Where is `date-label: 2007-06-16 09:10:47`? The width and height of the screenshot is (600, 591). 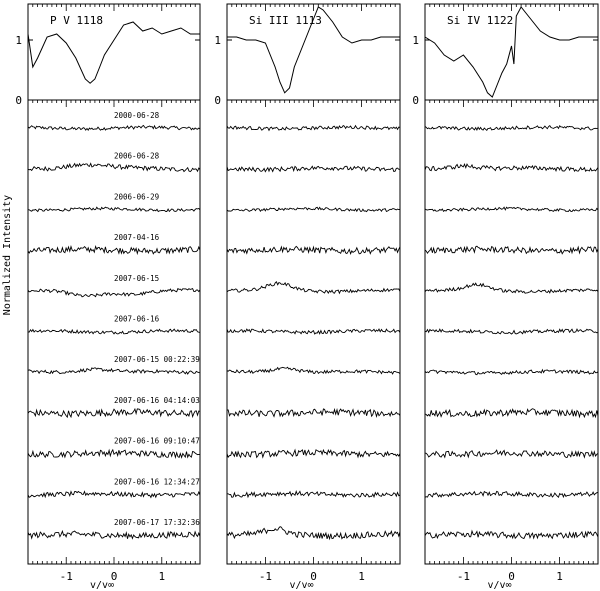
date-label: 2007-06-16 09:10:47 is located at coordinates (157, 441).